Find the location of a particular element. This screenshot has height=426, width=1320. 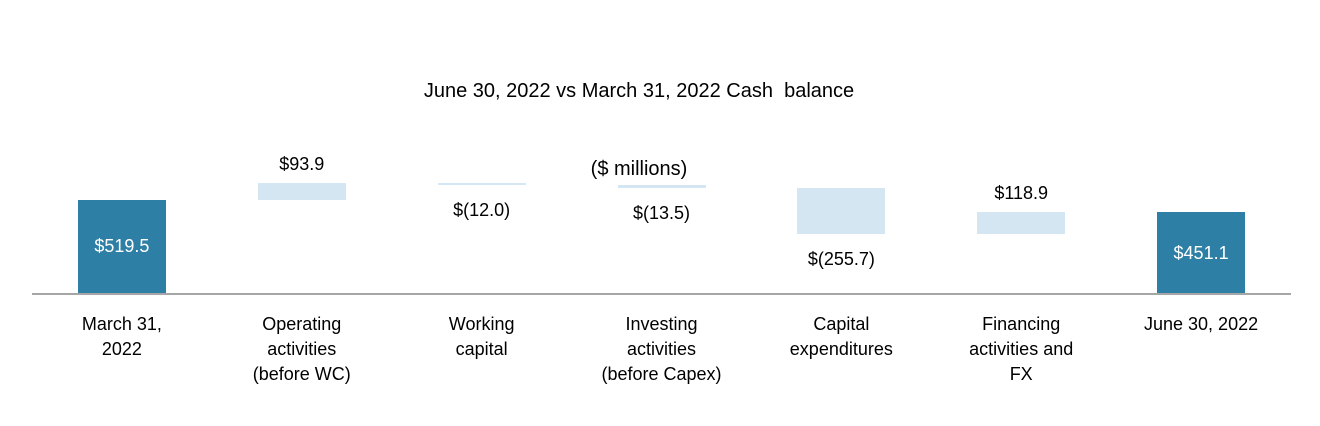

category-label-line: 2022 is located at coordinates (121, 349).